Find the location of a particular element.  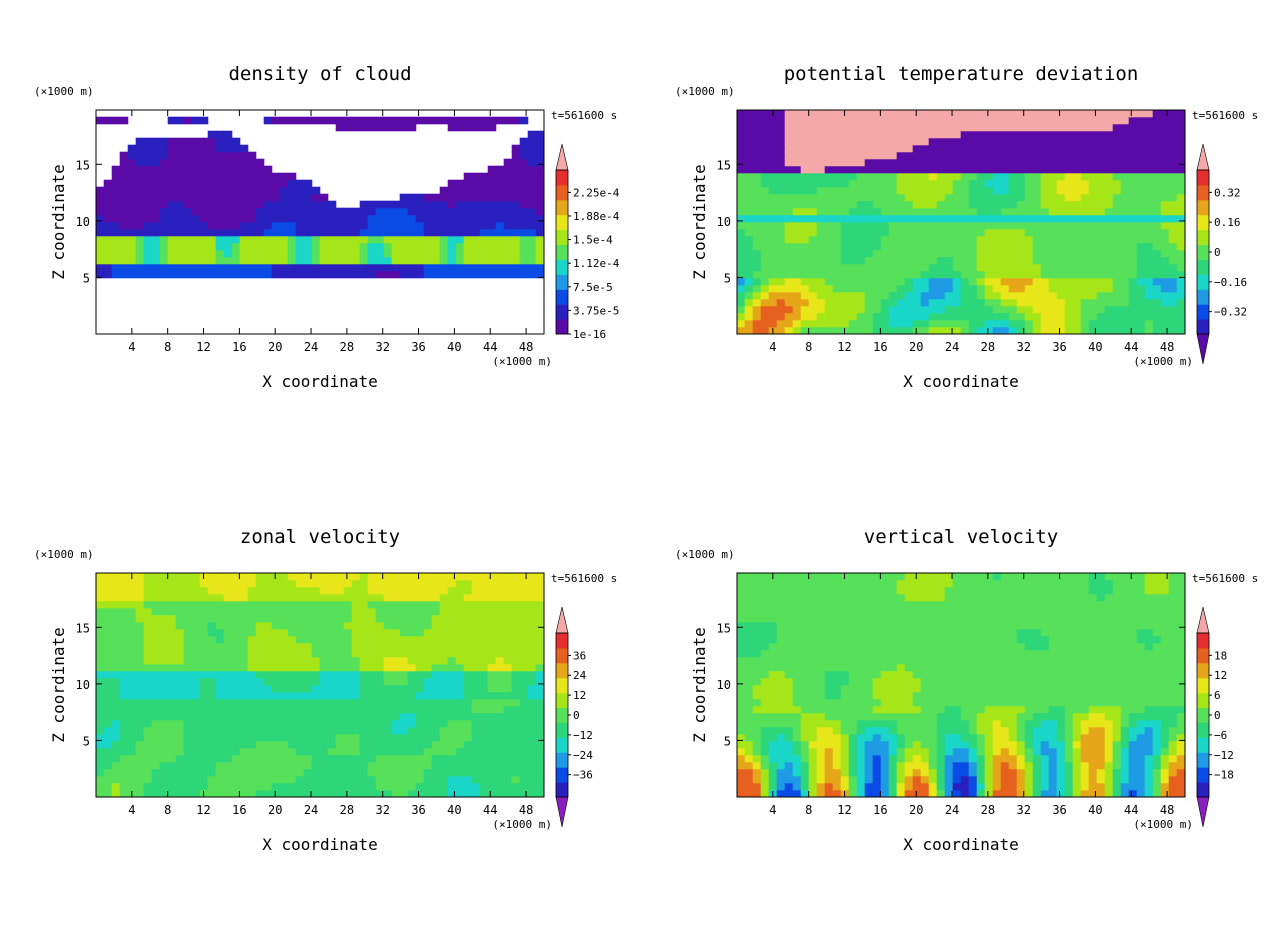

chart-title: potential temperature deviation is located at coordinates (961, 74).